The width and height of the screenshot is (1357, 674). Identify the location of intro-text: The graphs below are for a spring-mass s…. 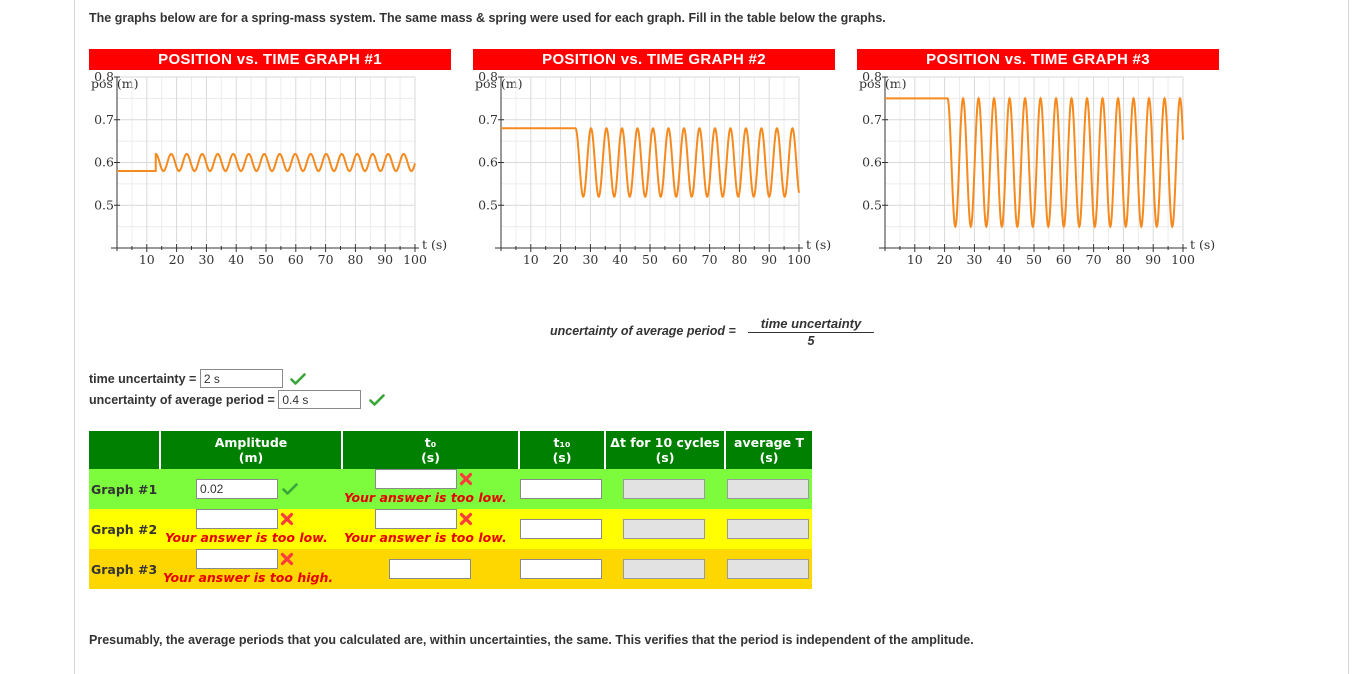
(487, 18).